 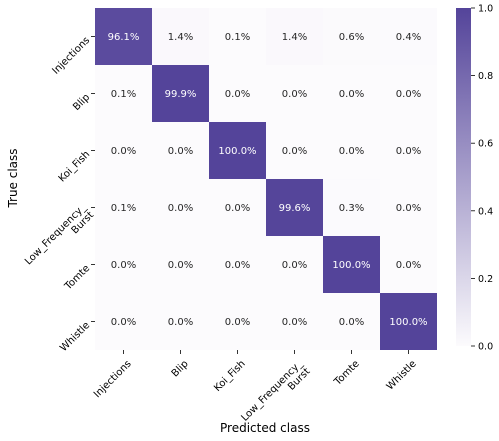 What do you see at coordinates (81, 102) in the screenshot?
I see `y-tick-label: Blip` at bounding box center [81, 102].